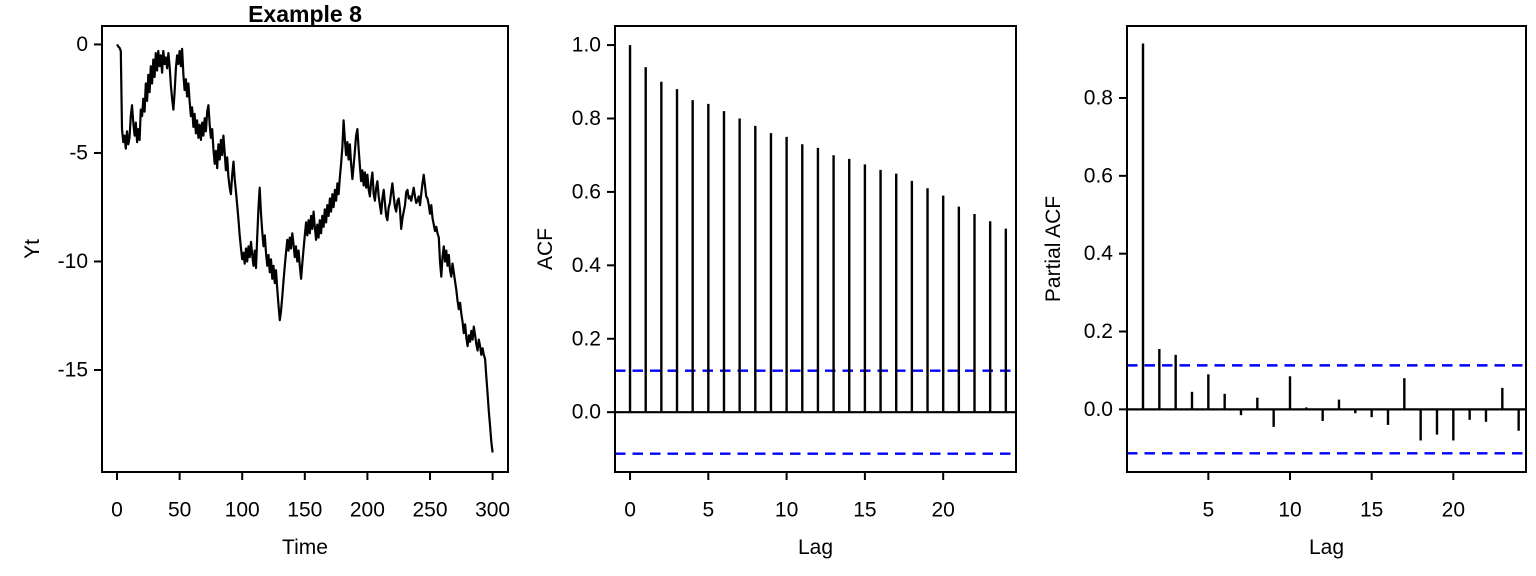 The height and width of the screenshot is (576, 1536). What do you see at coordinates (492, 510) in the screenshot?
I see `timeseries-xtick-label: 300` at bounding box center [492, 510].